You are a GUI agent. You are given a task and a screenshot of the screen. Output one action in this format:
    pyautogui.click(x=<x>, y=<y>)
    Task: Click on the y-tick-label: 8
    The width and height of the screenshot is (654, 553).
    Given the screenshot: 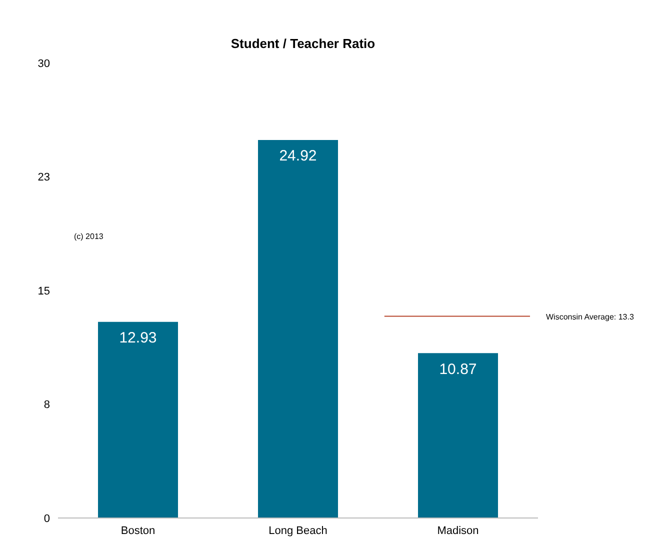 What is the action you would take?
    pyautogui.click(x=47, y=405)
    